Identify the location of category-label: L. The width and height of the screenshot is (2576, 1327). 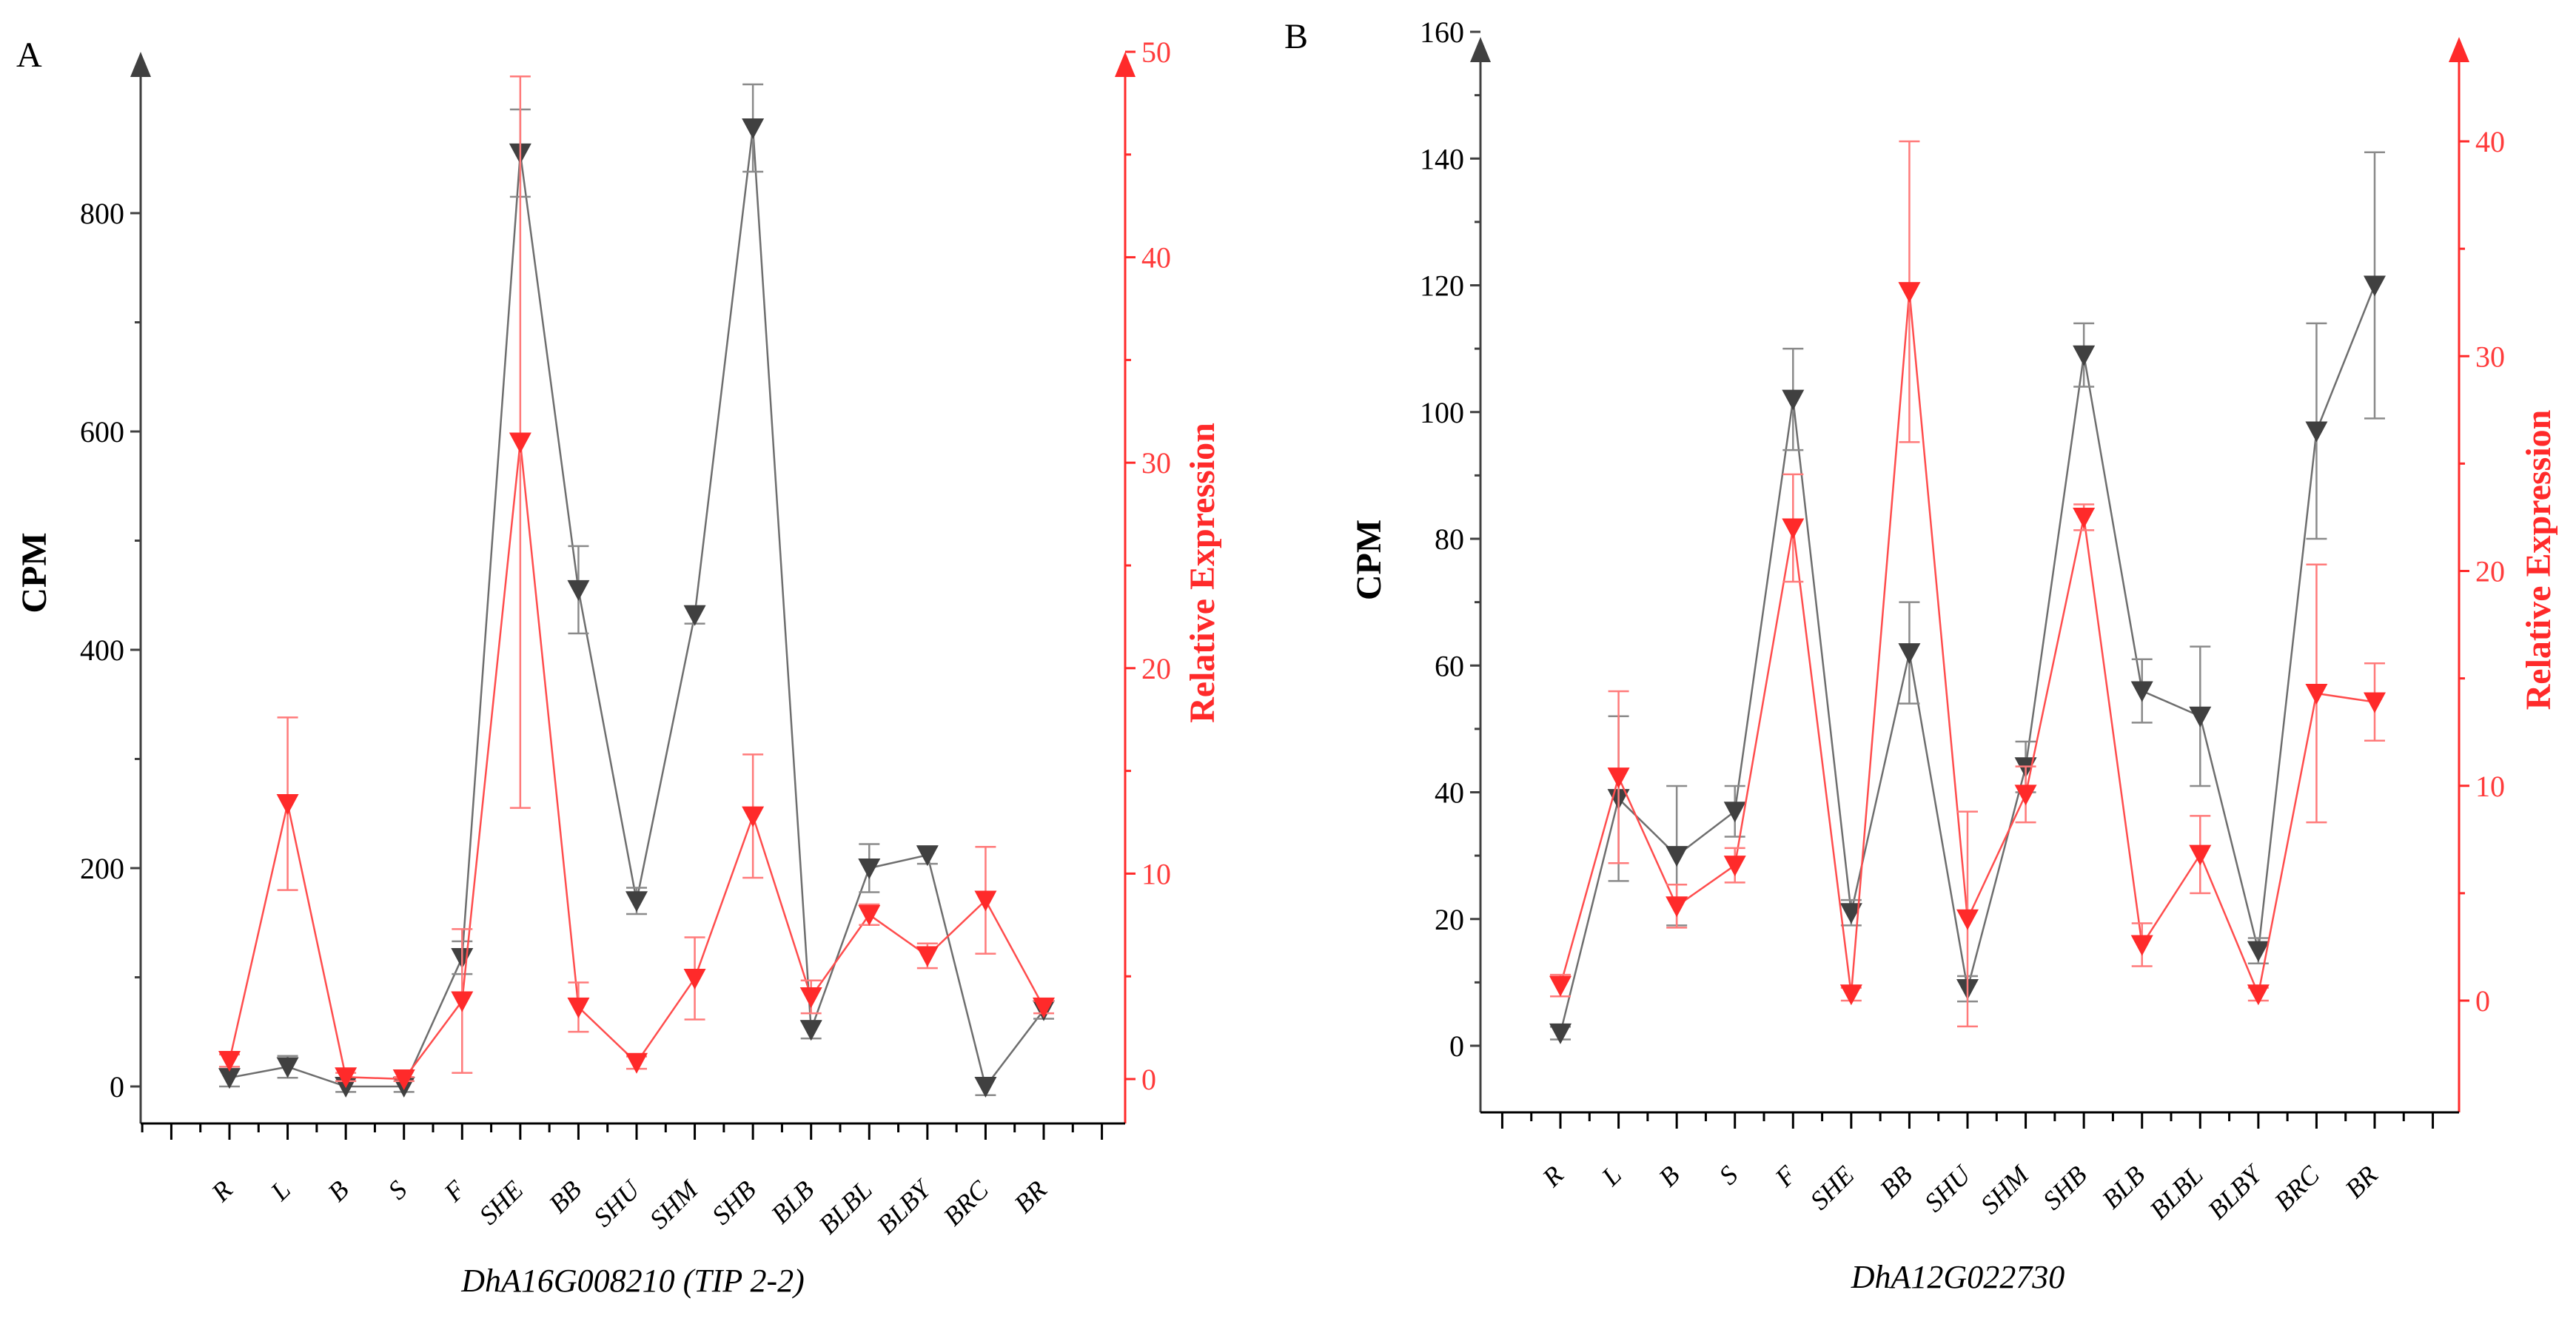
(280, 1190).